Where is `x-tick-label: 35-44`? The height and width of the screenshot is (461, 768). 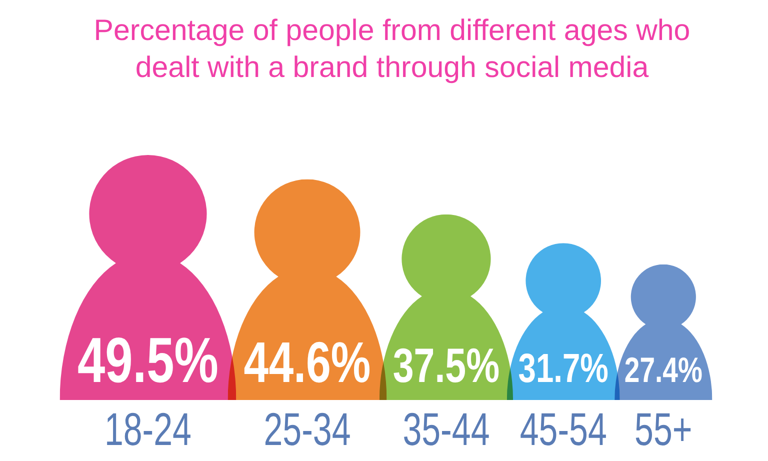
x-tick-label: 35-44 is located at coordinates (446, 429).